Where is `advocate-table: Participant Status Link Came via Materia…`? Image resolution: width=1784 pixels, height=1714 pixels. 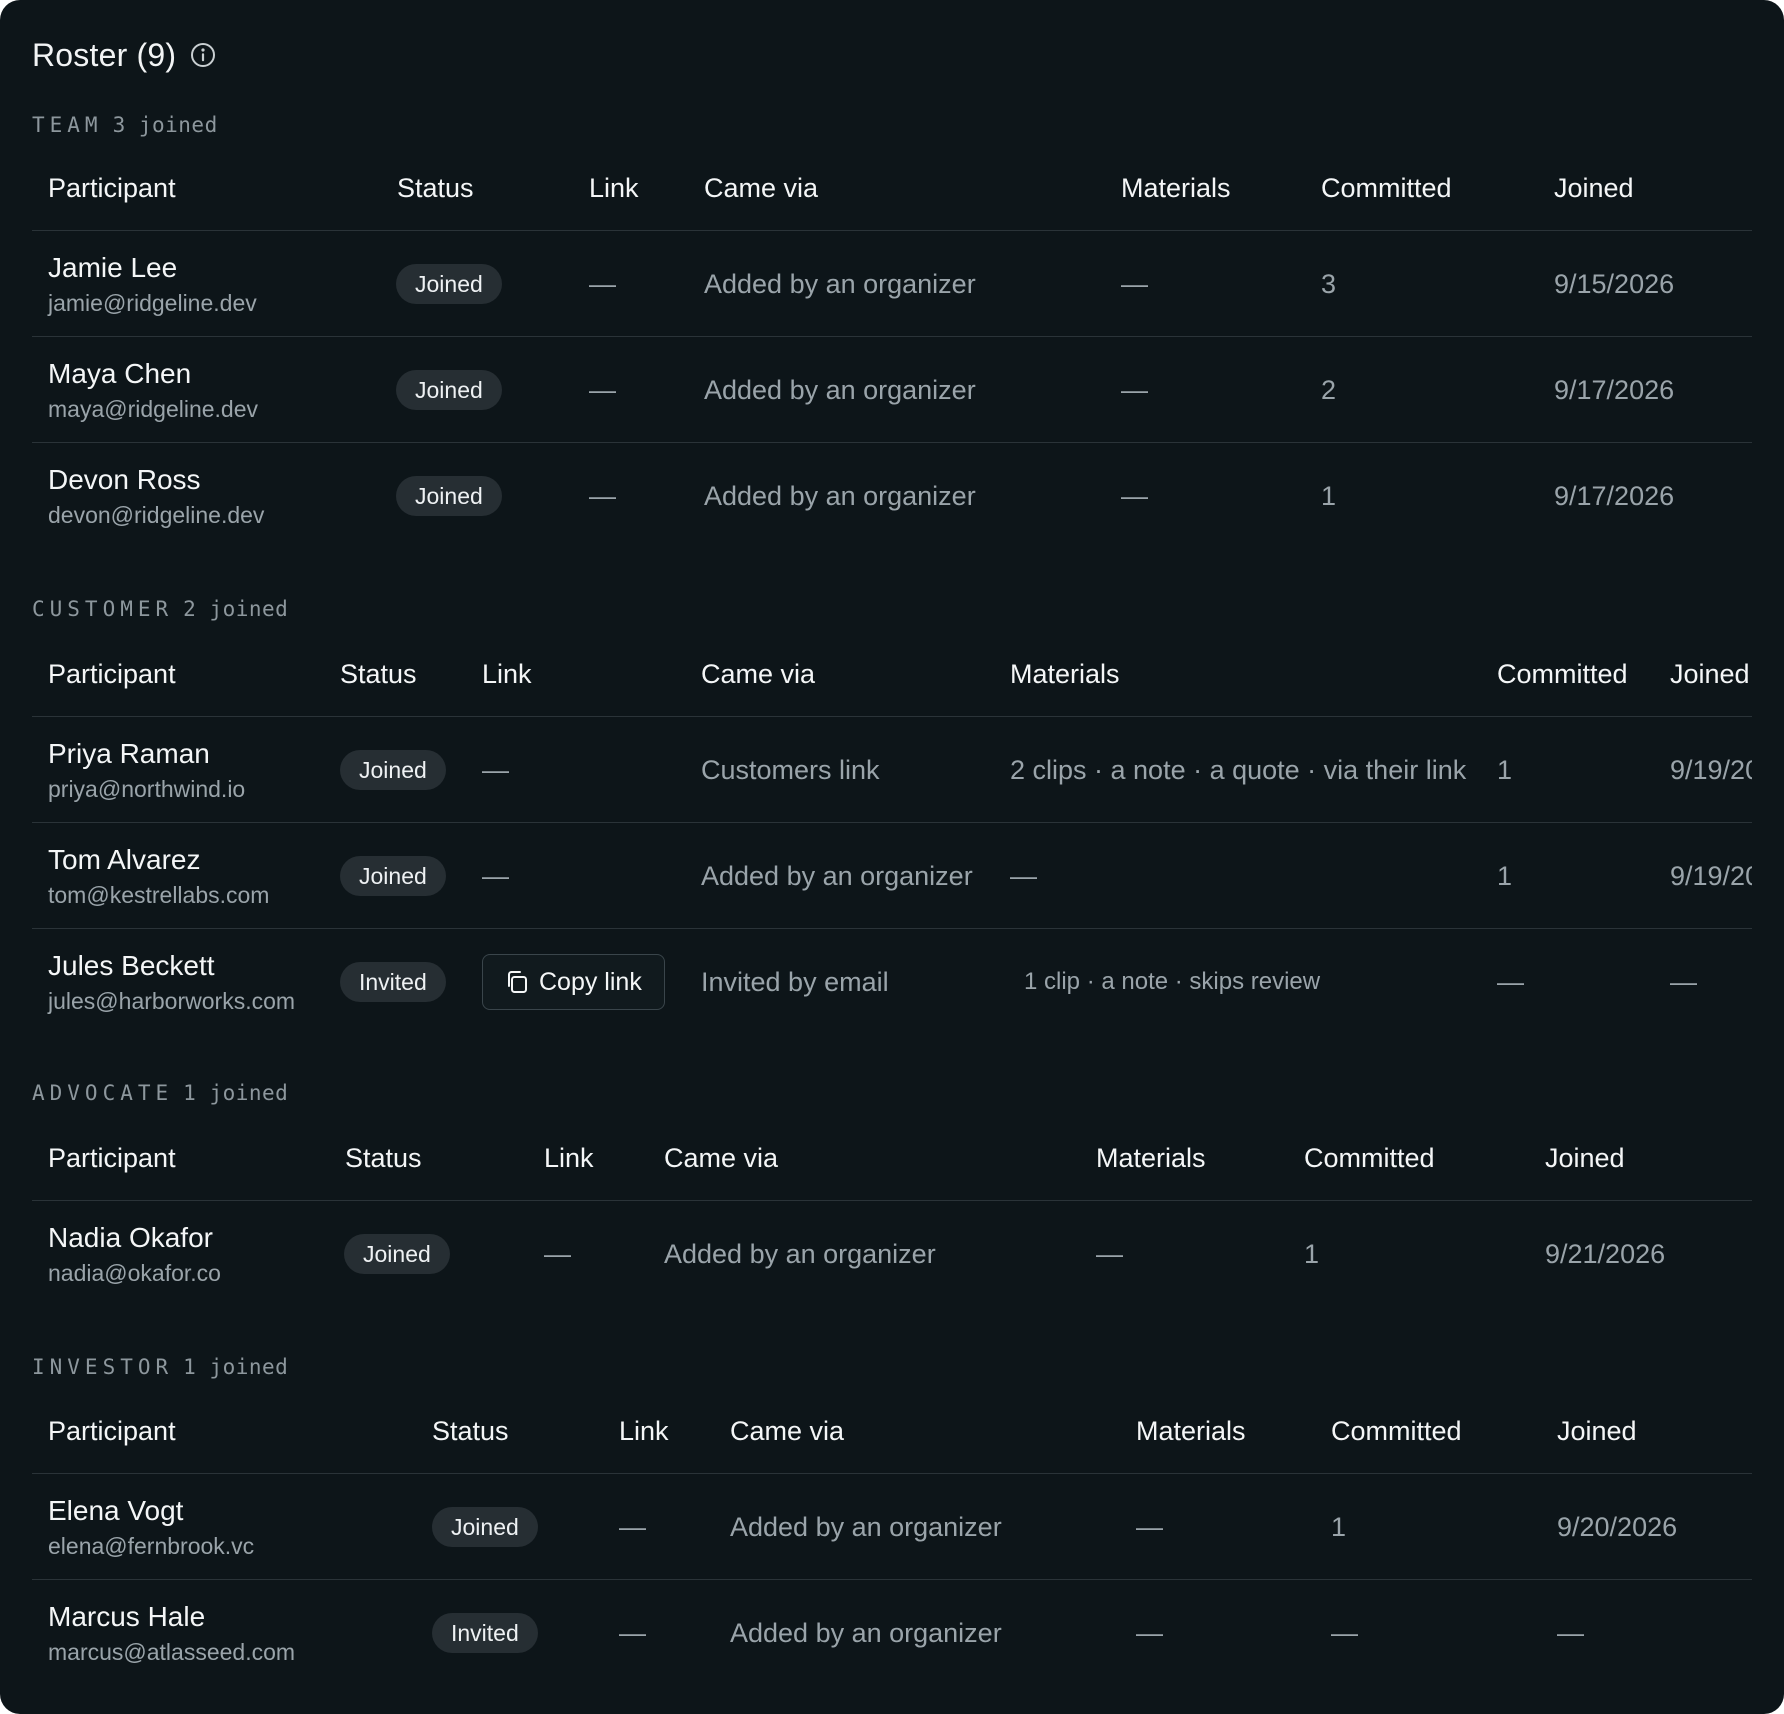
advocate-table: Participant Status Link Came via Materia… is located at coordinates (892, 1211).